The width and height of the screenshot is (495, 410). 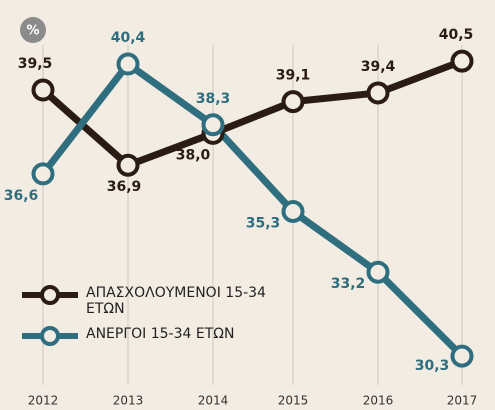 I want to click on legend-entry: ΑΝΕΡΓΟΙ 15-34 ΕΤΩΝ, so click(x=148, y=336).